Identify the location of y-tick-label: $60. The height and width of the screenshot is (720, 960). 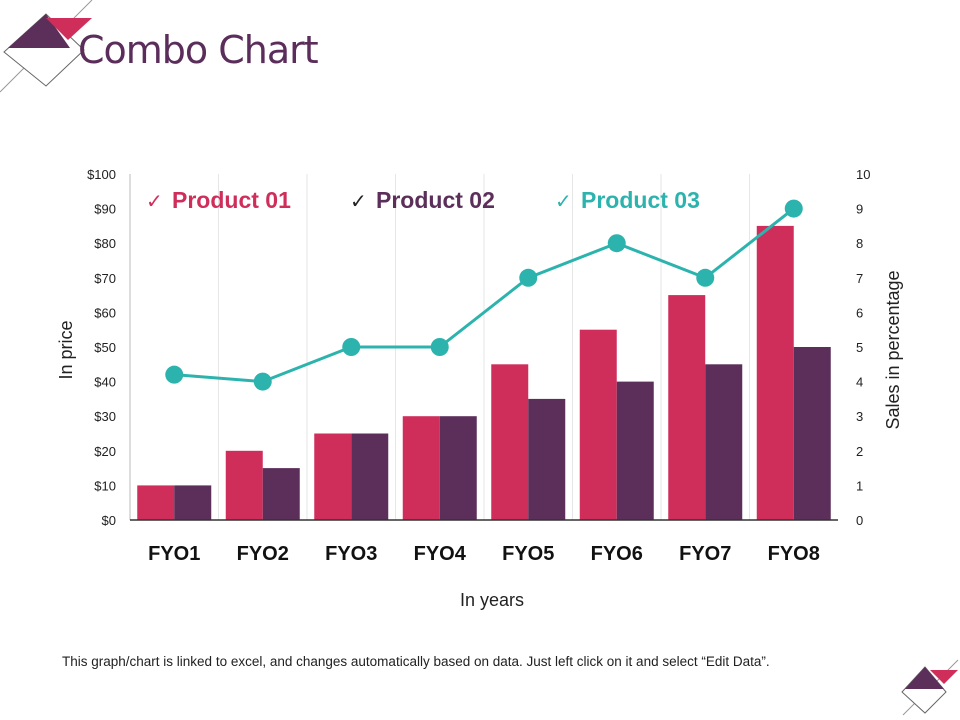
(105, 312).